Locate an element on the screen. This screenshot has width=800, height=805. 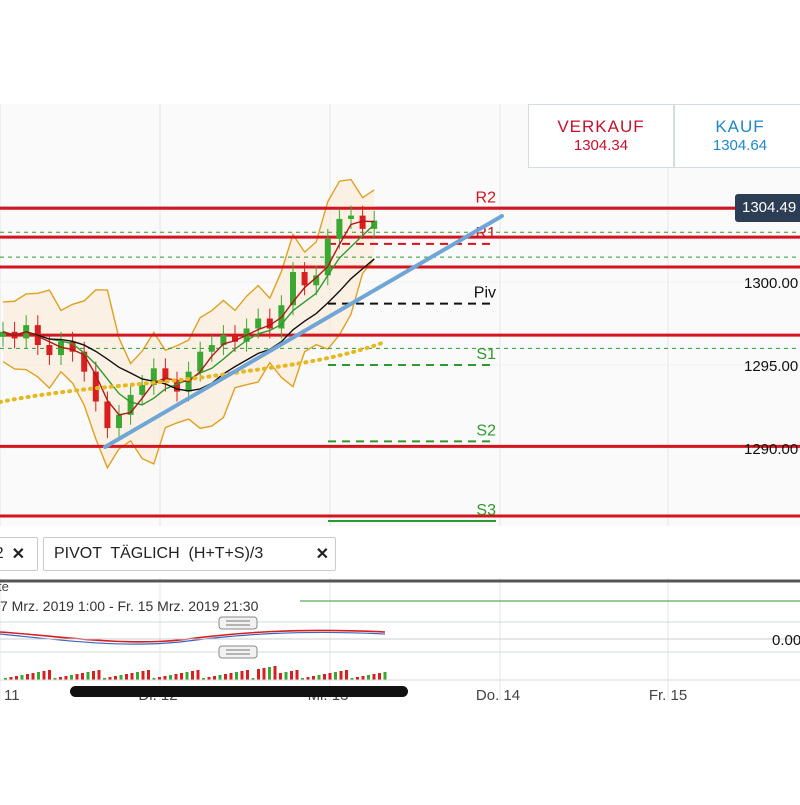
x-tick-label: Fr. 15 is located at coordinates (668, 695).